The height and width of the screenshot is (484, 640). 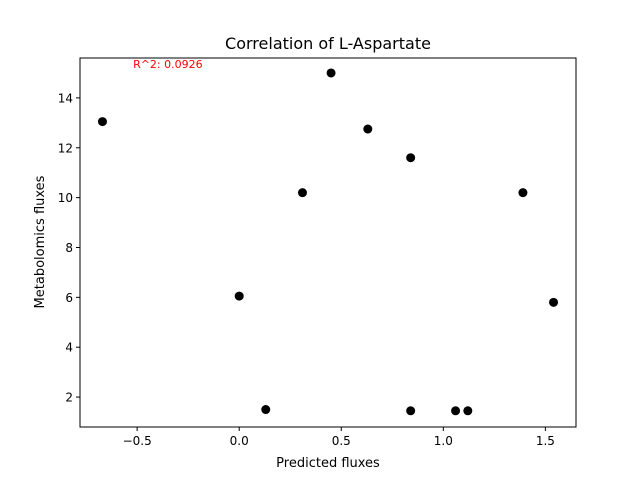 What do you see at coordinates (545, 441) in the screenshot?
I see `x-tick-label: 1.5` at bounding box center [545, 441].